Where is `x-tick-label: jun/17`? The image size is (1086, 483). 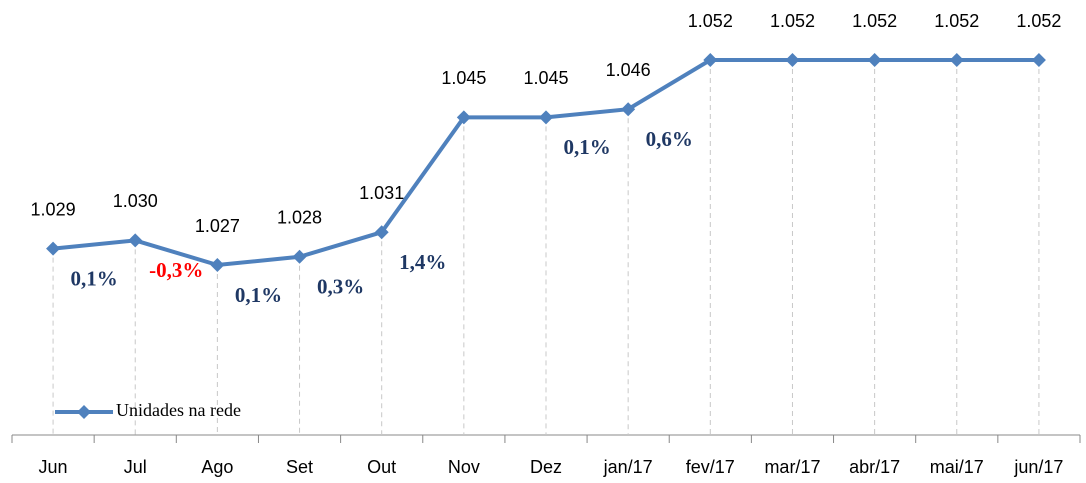
x-tick-label: jun/17 is located at coordinates (1038, 467).